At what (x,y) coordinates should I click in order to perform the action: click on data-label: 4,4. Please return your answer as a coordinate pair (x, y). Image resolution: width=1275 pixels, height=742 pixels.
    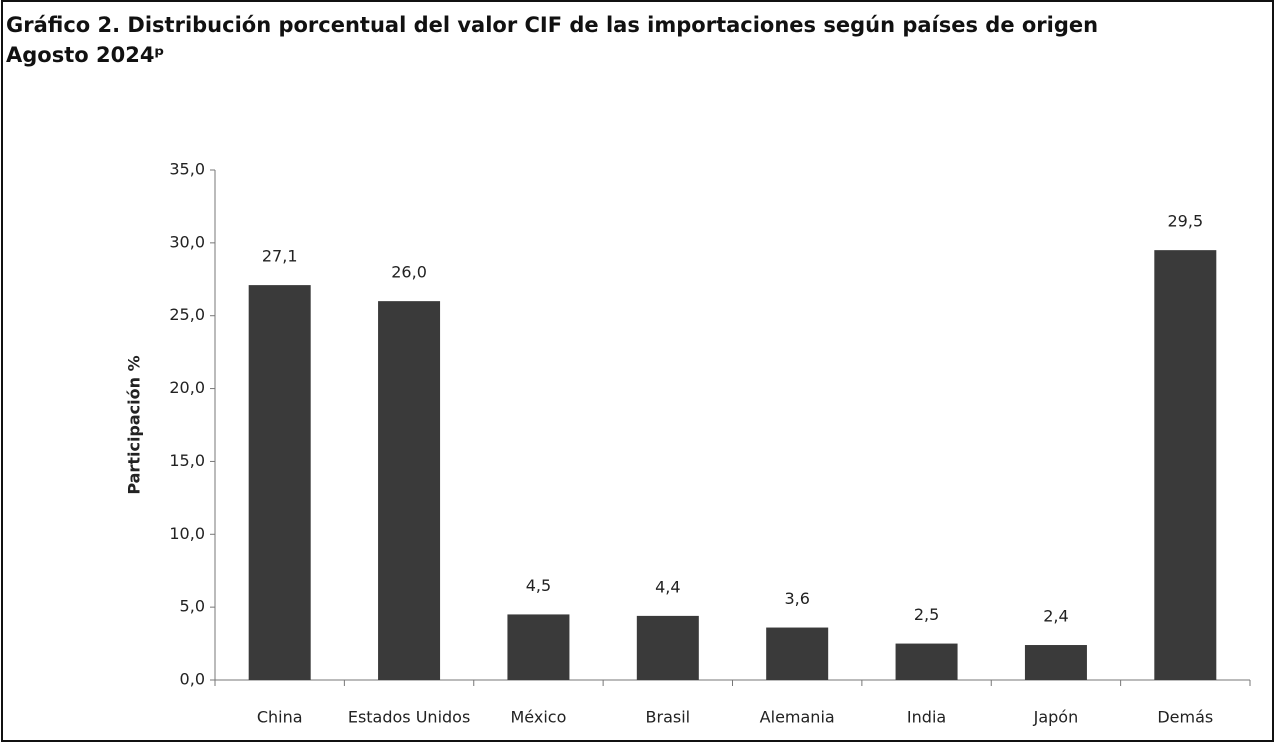
    Looking at the image, I should click on (667, 586).